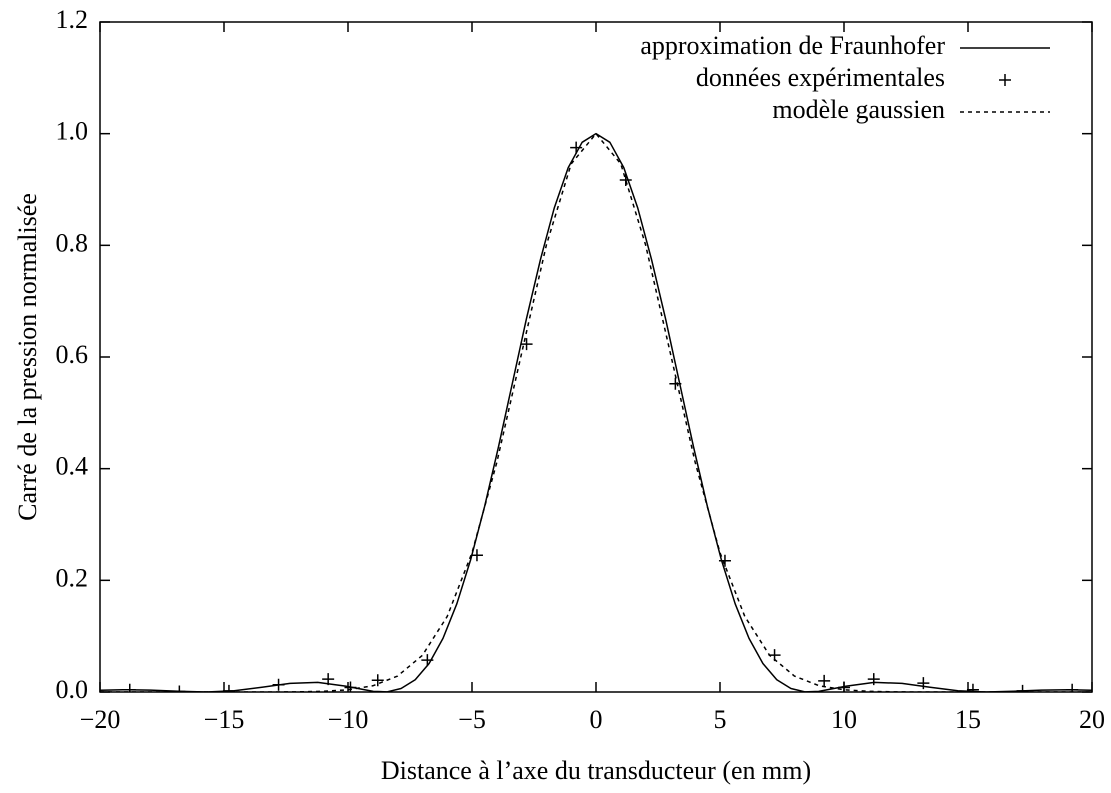  What do you see at coordinates (720, 719) in the screenshot?
I see `x-tick-label: 5` at bounding box center [720, 719].